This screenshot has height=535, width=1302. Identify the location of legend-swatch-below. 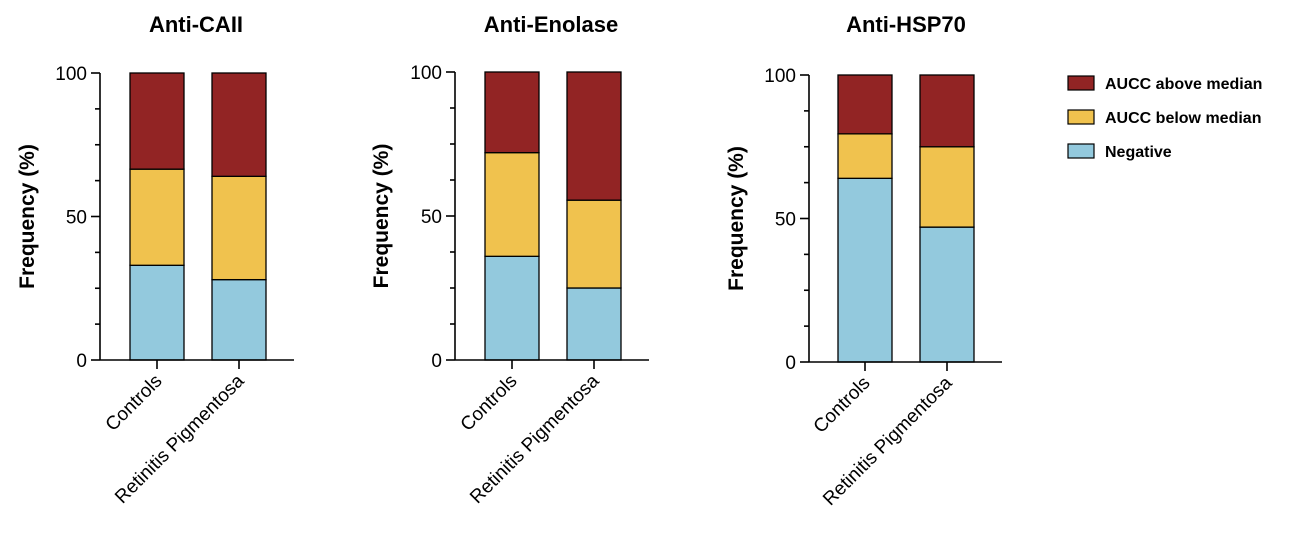
(1081, 117).